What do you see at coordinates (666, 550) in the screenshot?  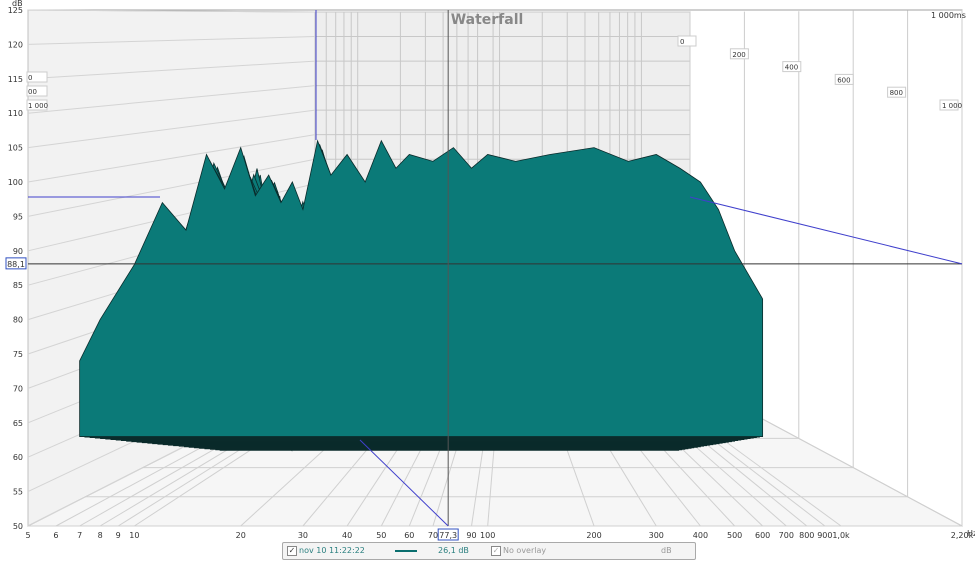 I see `legend-unit-label: dB` at bounding box center [666, 550].